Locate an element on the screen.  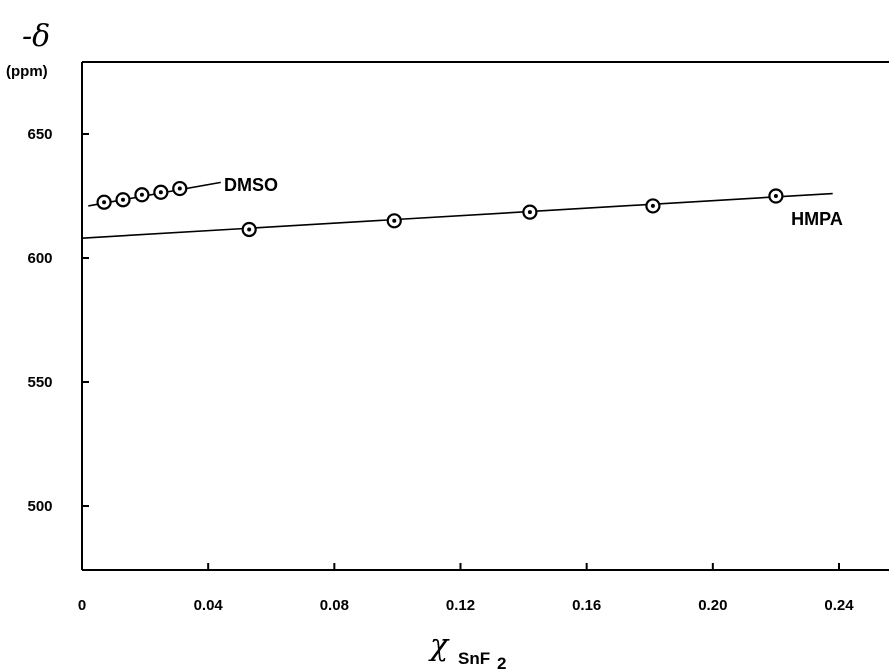
x-ticks: 0 0.04 0.08 0.12 0.16 0.20 0.24 is located at coordinates (466, 588).